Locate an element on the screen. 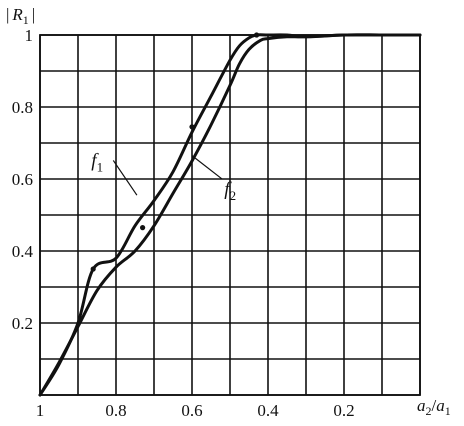 The image size is (464, 426). x-tick-label: 0.4 is located at coordinates (268, 410).